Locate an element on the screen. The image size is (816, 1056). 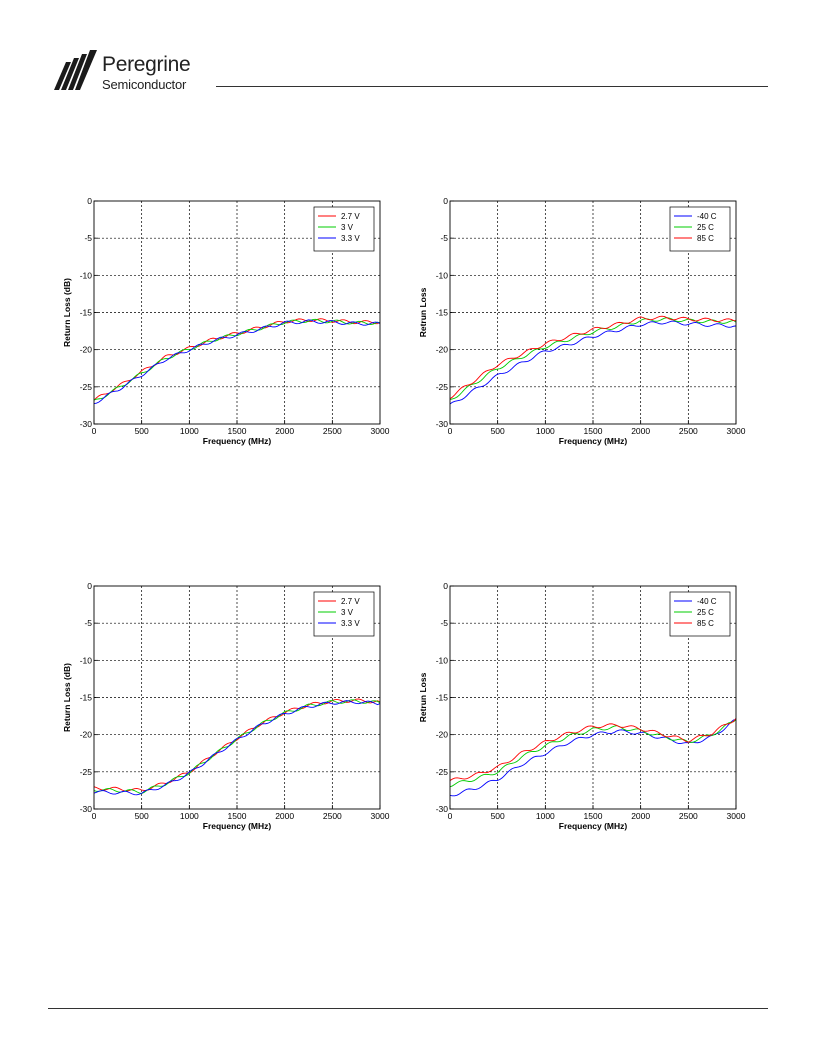
header-divider is located at coordinates (492, 86).